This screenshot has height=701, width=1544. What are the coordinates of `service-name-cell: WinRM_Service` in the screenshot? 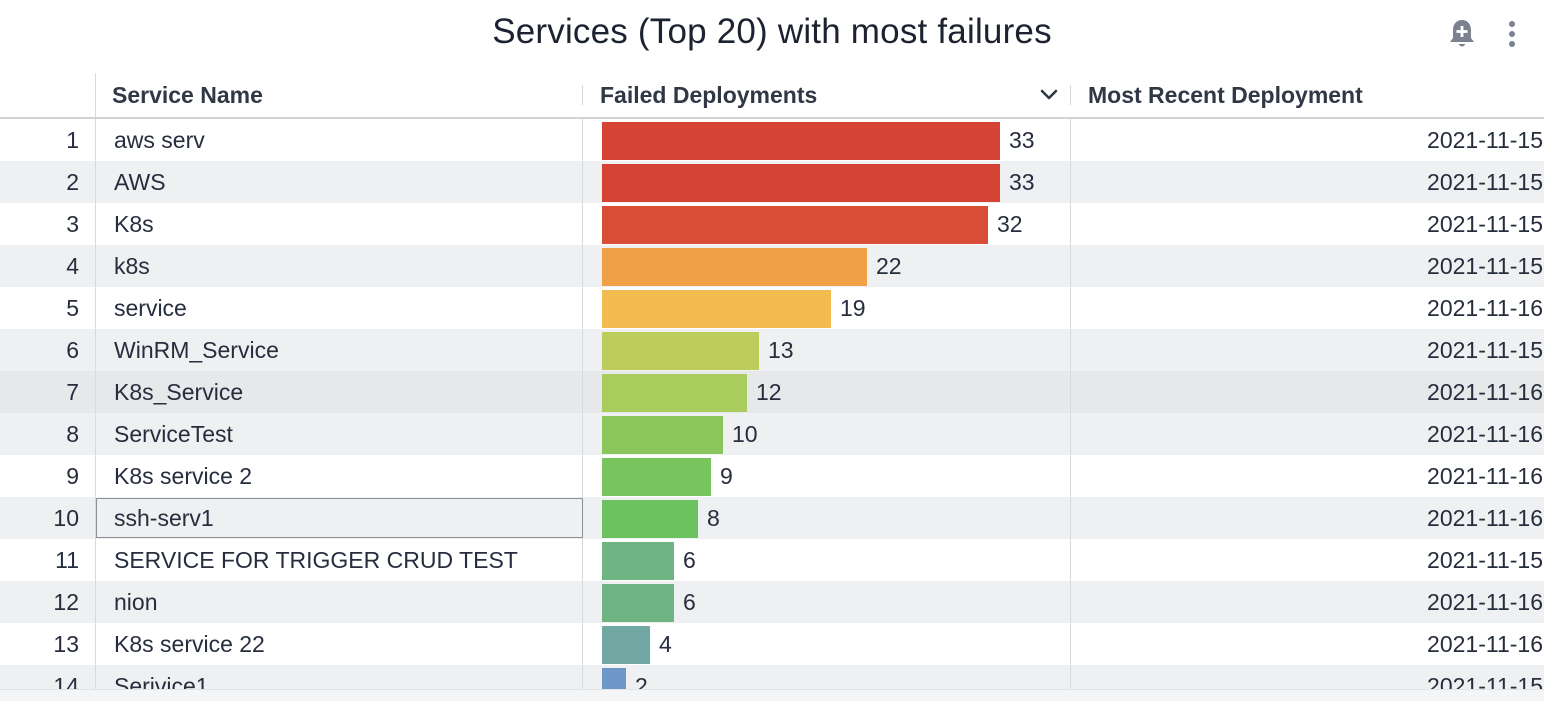 It's located at (196, 349).